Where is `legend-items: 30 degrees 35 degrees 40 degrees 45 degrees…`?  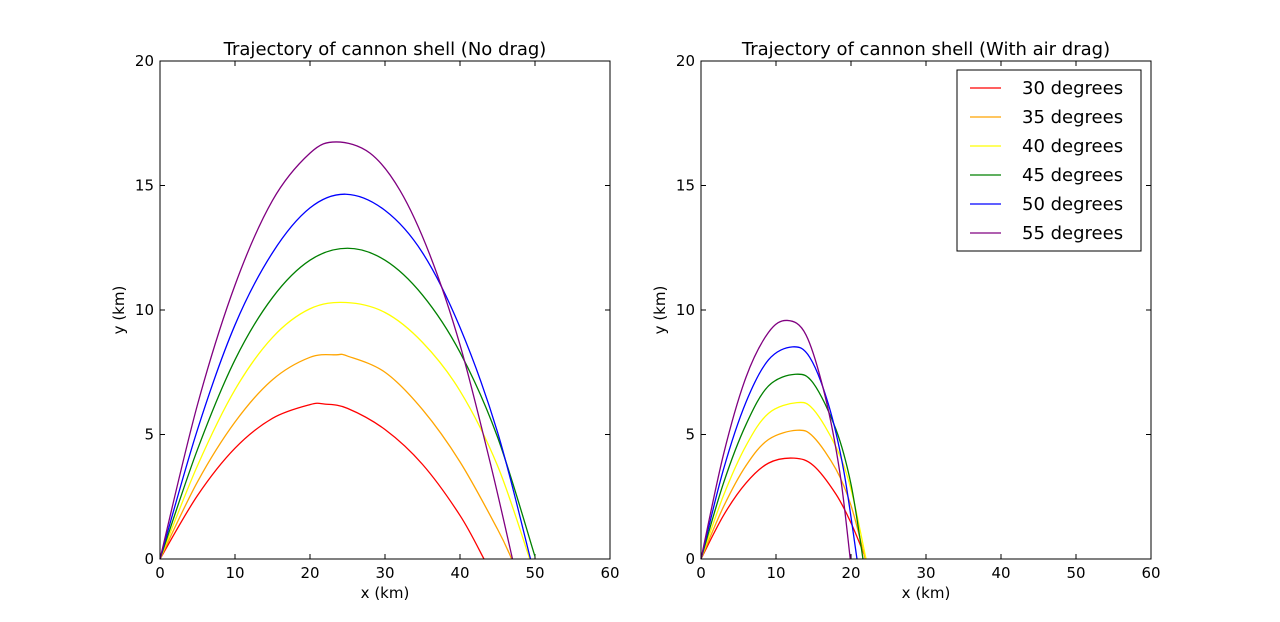
legend-items: 30 degrees 35 degrees 40 degrees 45 degrees… is located at coordinates (1046, 161).